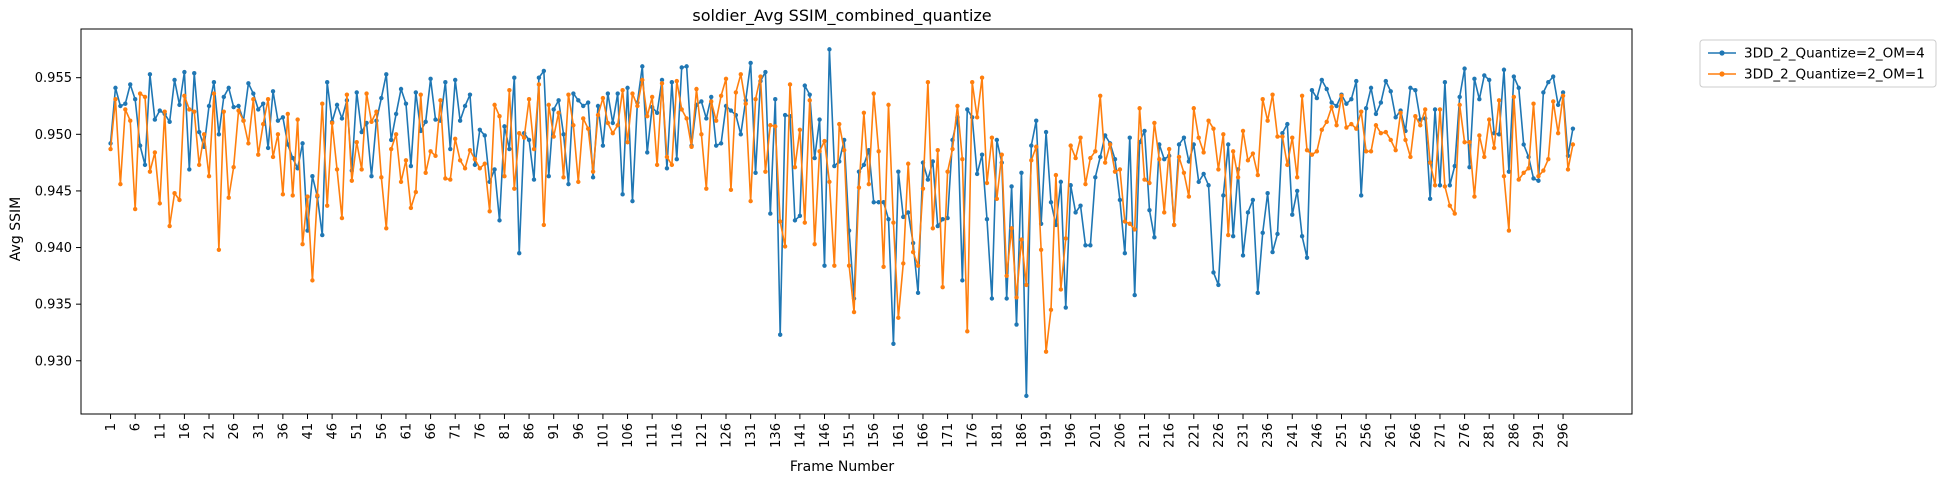 The width and height of the screenshot is (1944, 481). What do you see at coordinates (841, 16) in the screenshot?
I see `chart-title: soldier_Avg SSIM_combined_quantize` at bounding box center [841, 16].